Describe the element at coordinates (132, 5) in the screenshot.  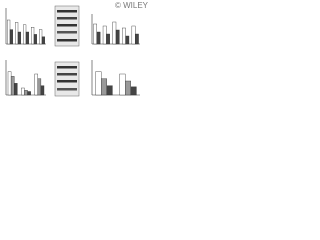
I see `watermark: © WILEY` at that location.